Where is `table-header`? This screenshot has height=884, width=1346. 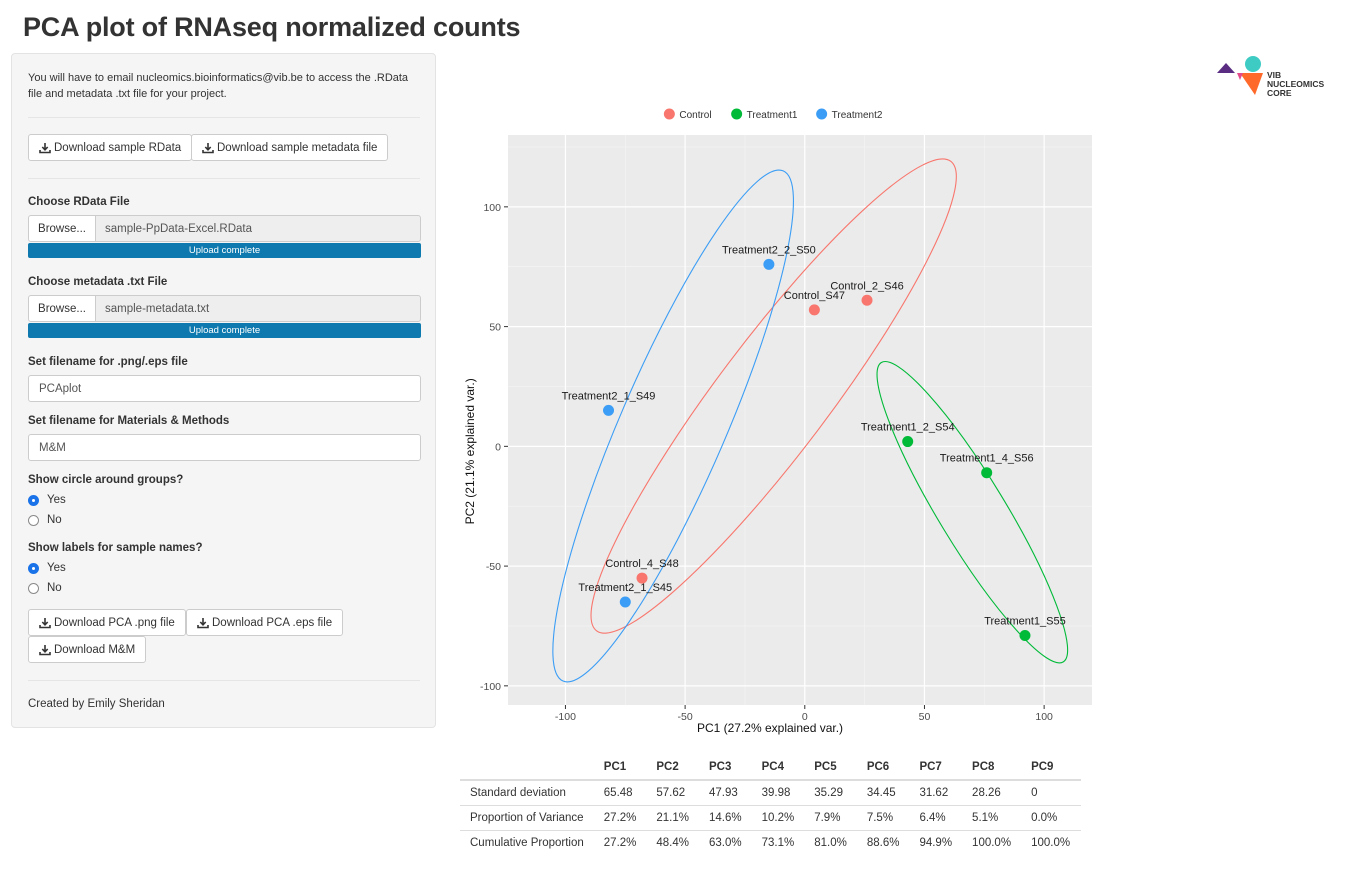
table-header is located at coordinates (527, 768).